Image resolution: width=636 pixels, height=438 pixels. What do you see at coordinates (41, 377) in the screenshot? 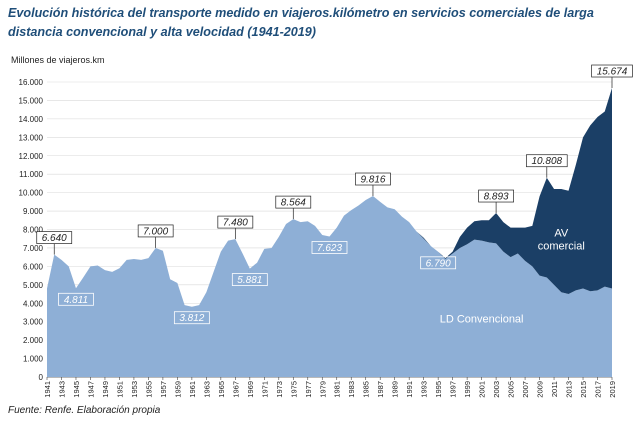
I see `y-tick-label: 0` at bounding box center [41, 377].